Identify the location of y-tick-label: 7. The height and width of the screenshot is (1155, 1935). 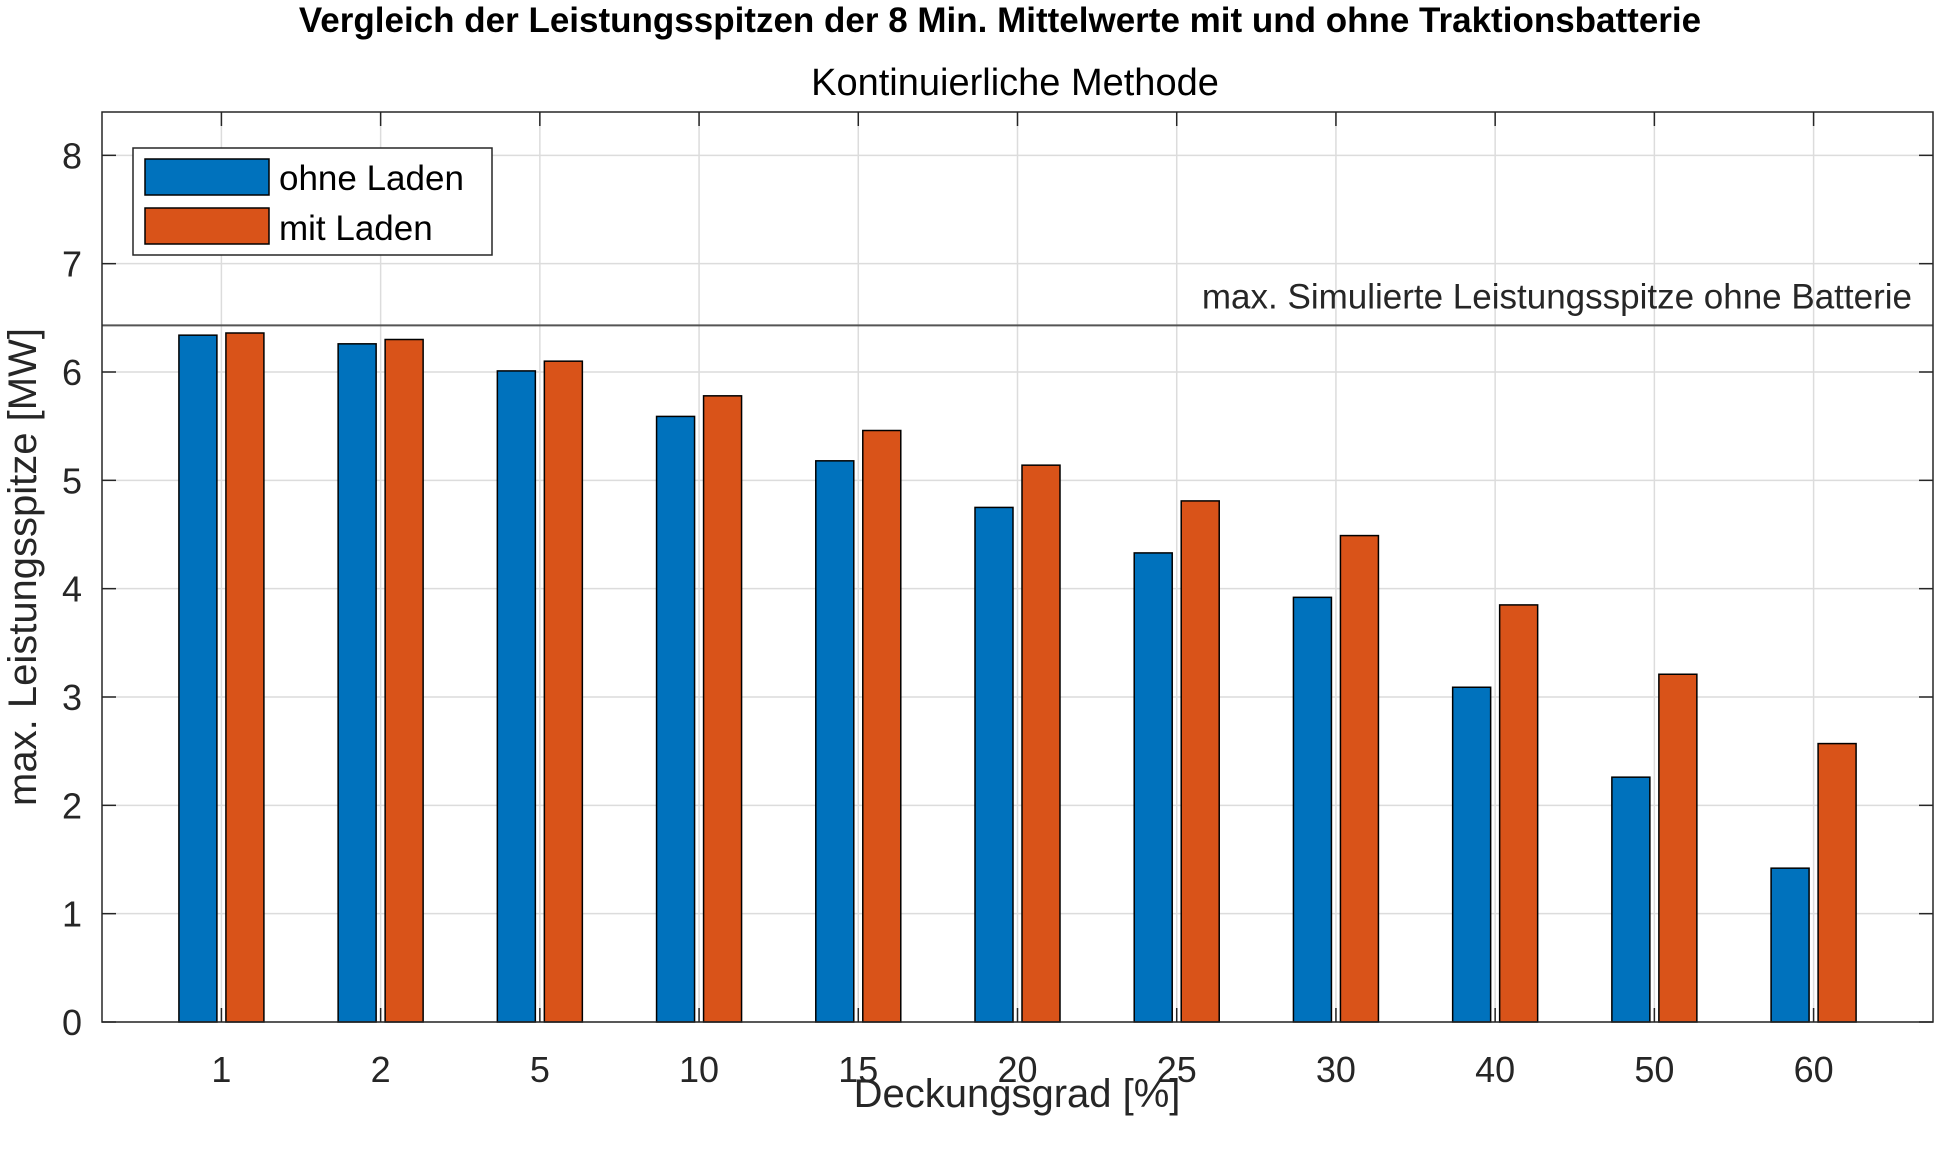
(72, 264).